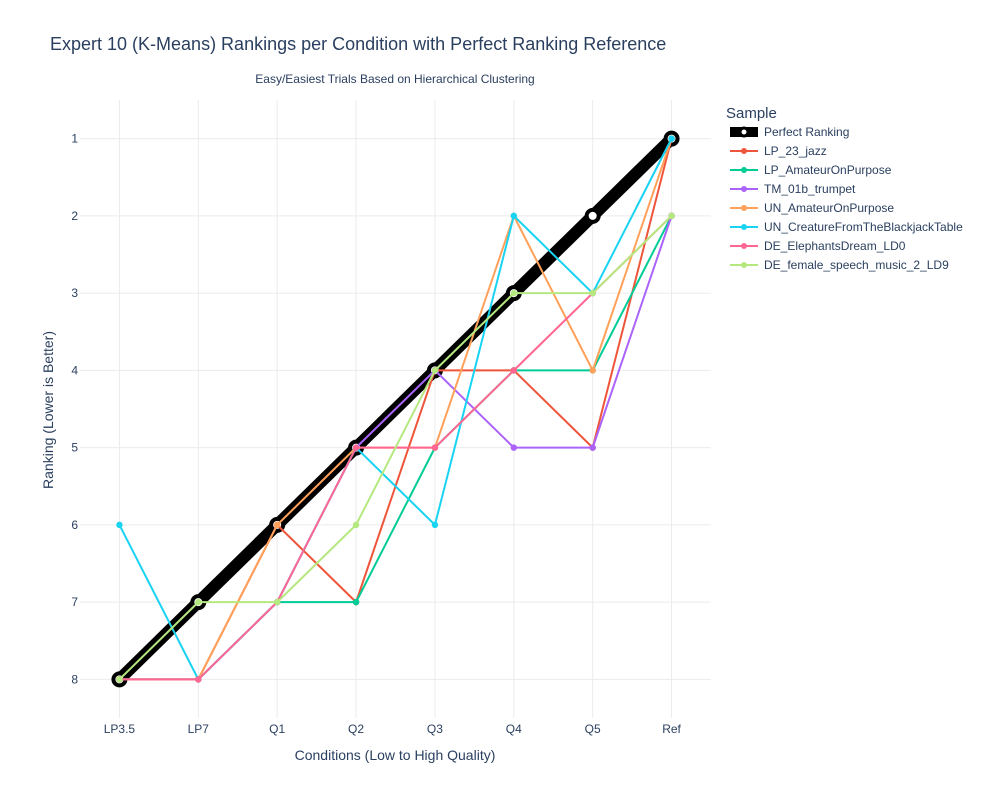 This screenshot has height=800, width=1000. I want to click on legend-item-lp-23-jazz: LP_23_jazz, so click(778, 151).